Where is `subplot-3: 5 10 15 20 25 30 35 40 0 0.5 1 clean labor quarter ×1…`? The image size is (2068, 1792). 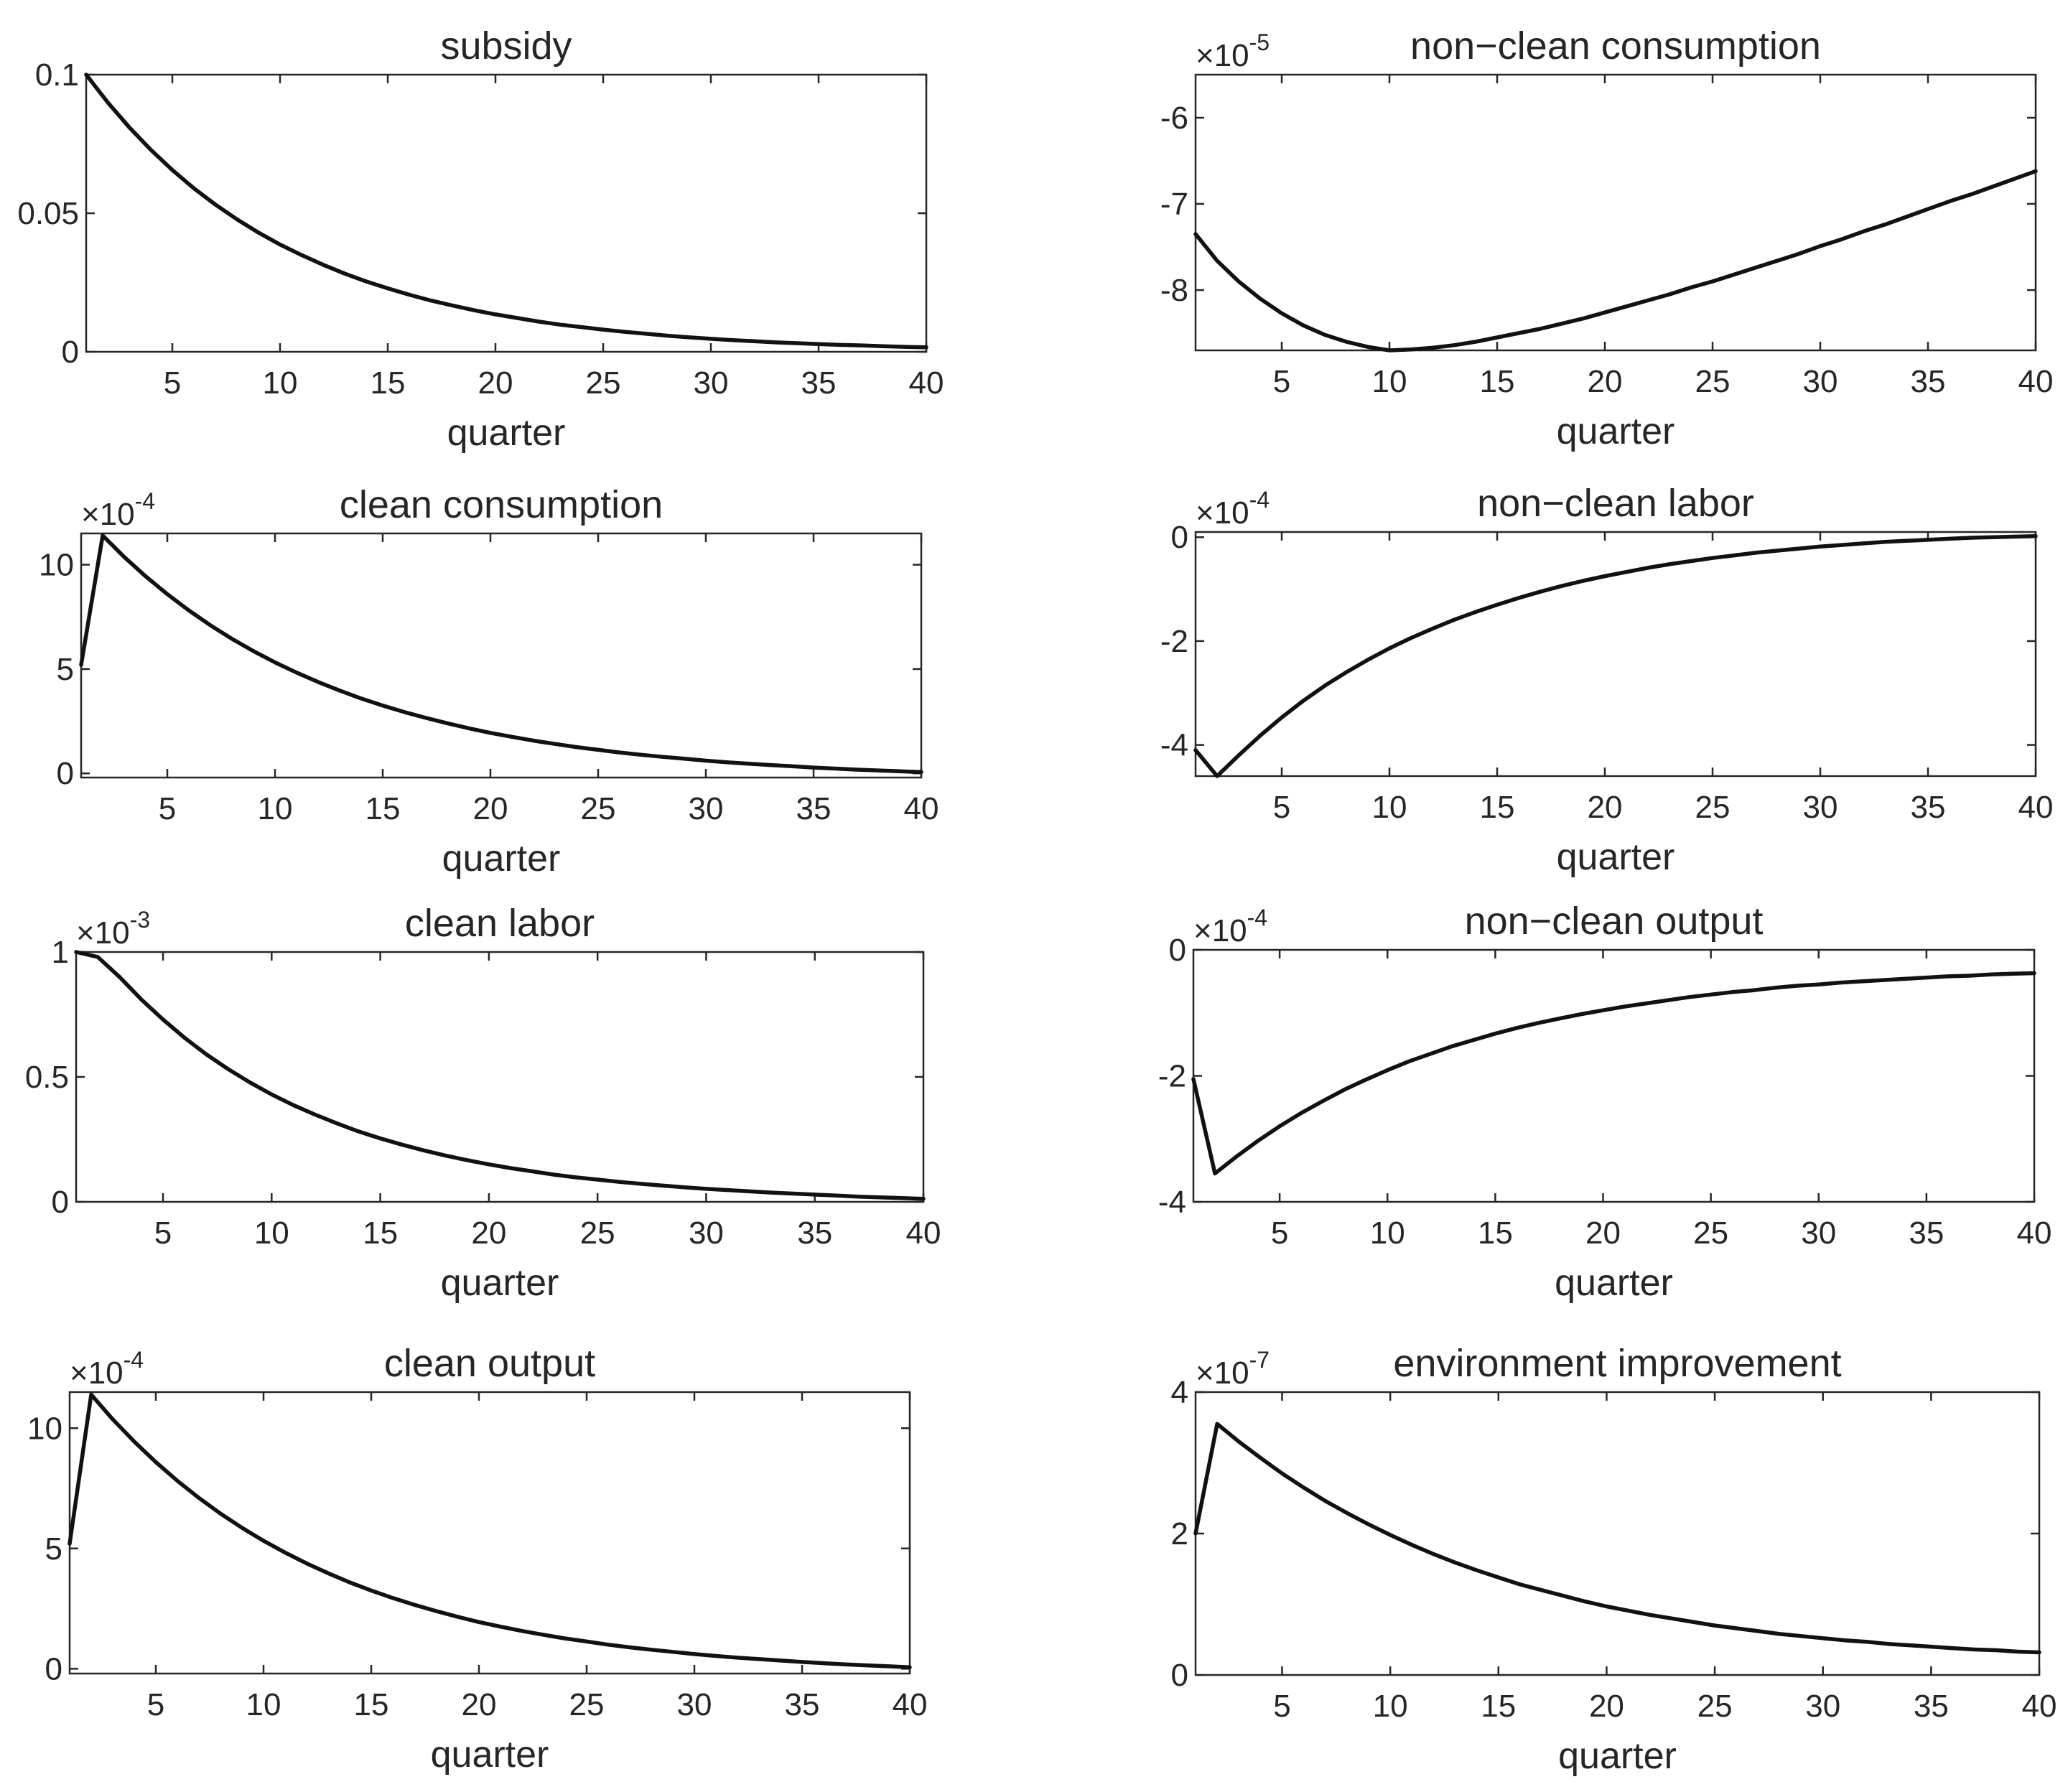
subplot-3: 5 10 15 20 25 30 35 40 0 0.5 1 clean labor quarter ×1… is located at coordinates (483, 1103).